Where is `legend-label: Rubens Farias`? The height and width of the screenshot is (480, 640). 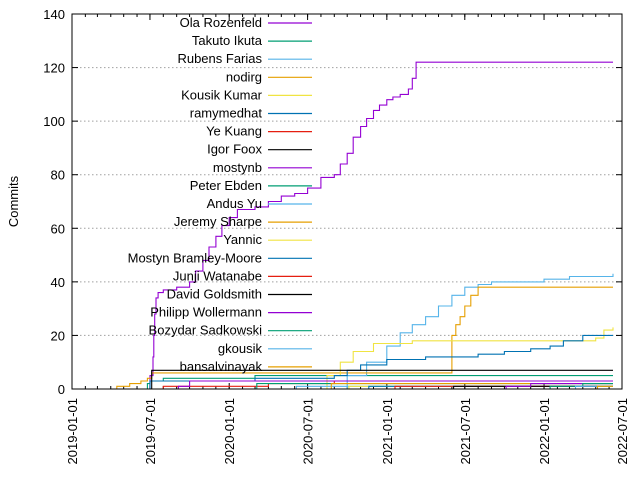 legend-label: Rubens Farias is located at coordinates (219, 58).